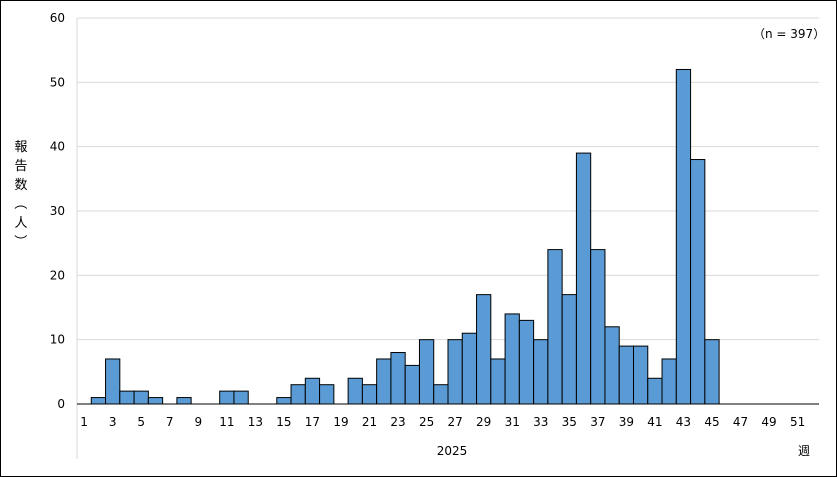 The image size is (837, 477). I want to click on x-axis-unit-label: 週, so click(804, 451).